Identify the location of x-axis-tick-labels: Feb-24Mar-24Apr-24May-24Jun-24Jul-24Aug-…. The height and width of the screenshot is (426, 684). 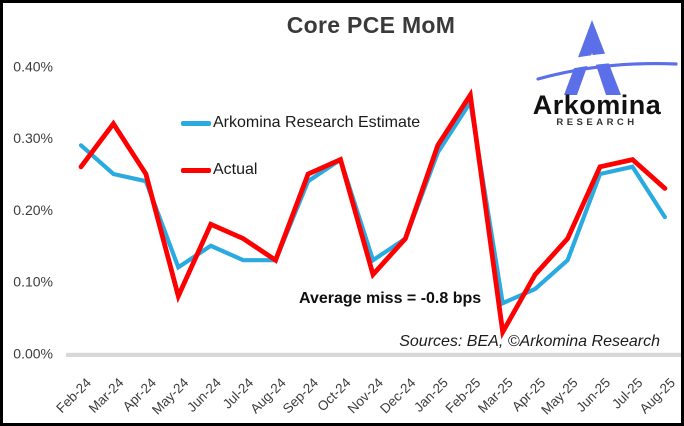
(365, 396).